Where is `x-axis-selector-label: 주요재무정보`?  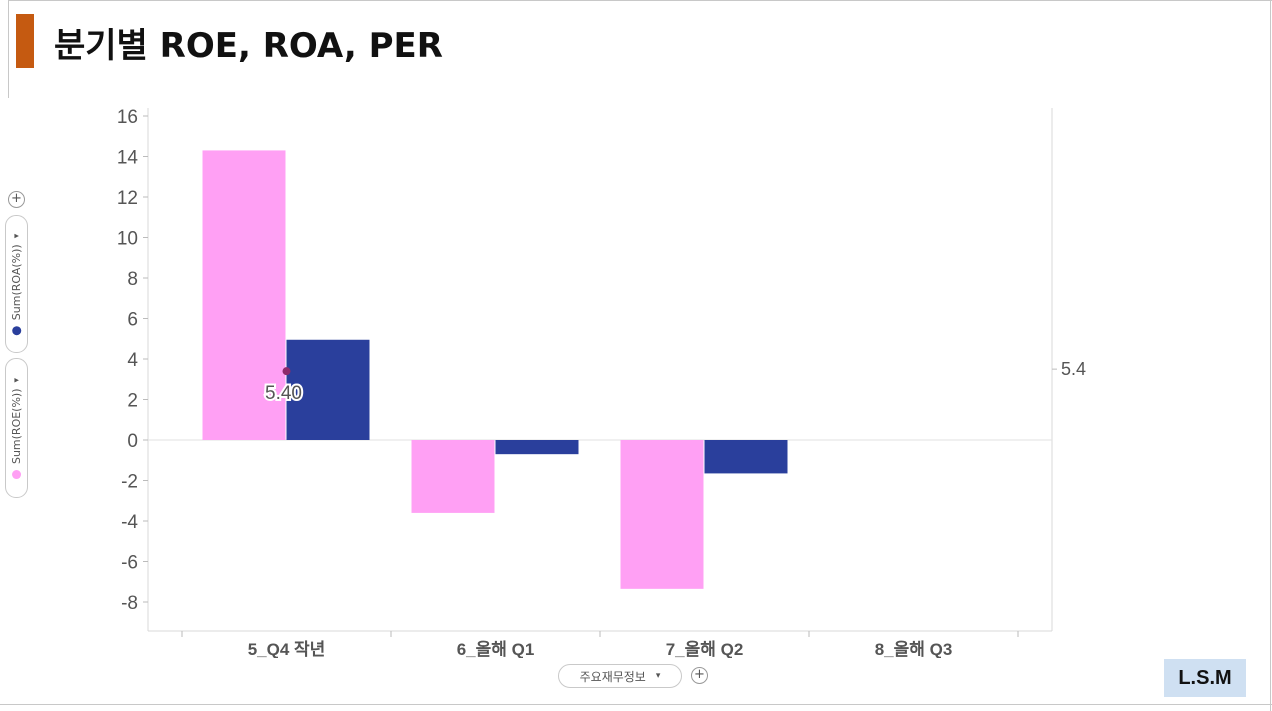 x-axis-selector-label: 주요재무정보 is located at coordinates (612, 676).